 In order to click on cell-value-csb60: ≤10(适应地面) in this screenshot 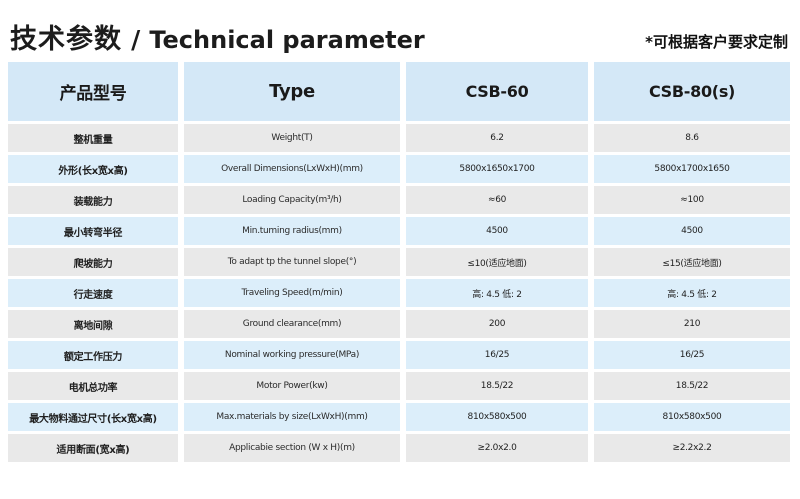, I will do `click(497, 262)`.